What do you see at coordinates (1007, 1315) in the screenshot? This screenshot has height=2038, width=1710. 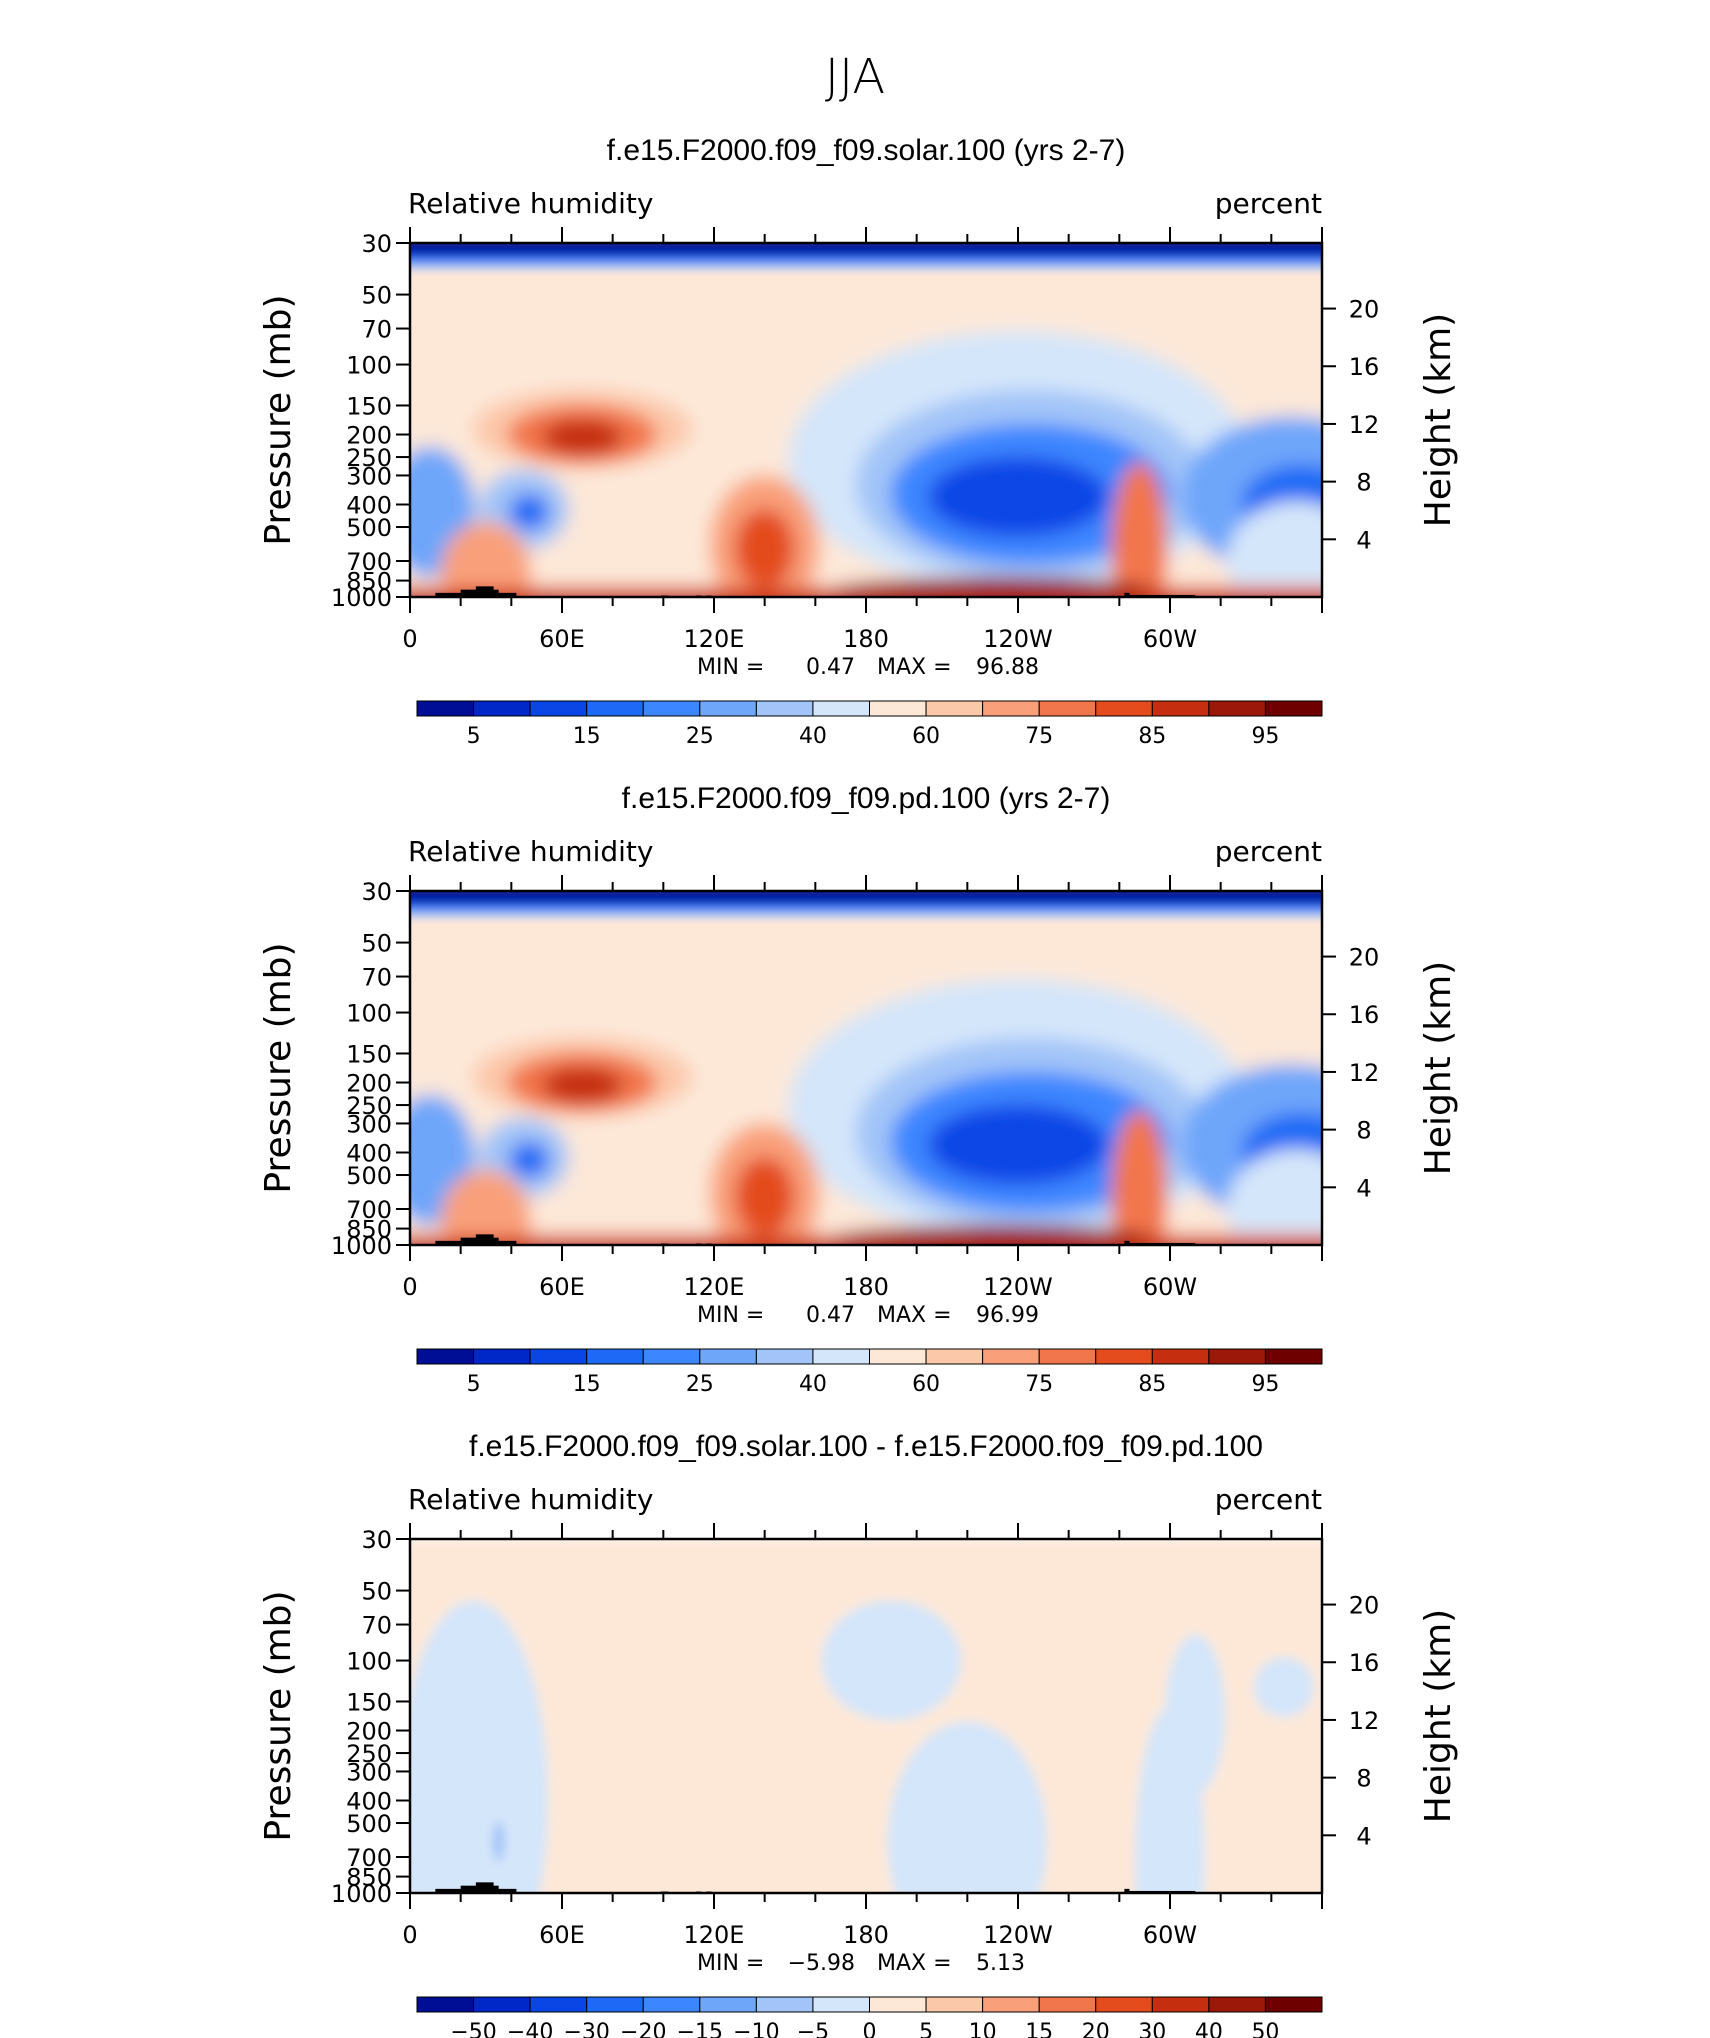 I see `max-value: 96.99` at bounding box center [1007, 1315].